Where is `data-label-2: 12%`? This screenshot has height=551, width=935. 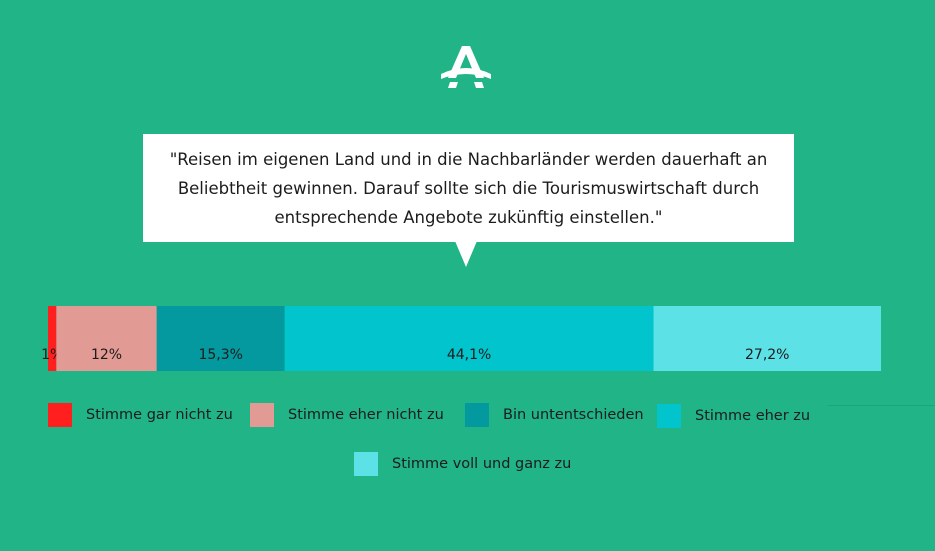
data-label-2: 12% is located at coordinates (106, 355).